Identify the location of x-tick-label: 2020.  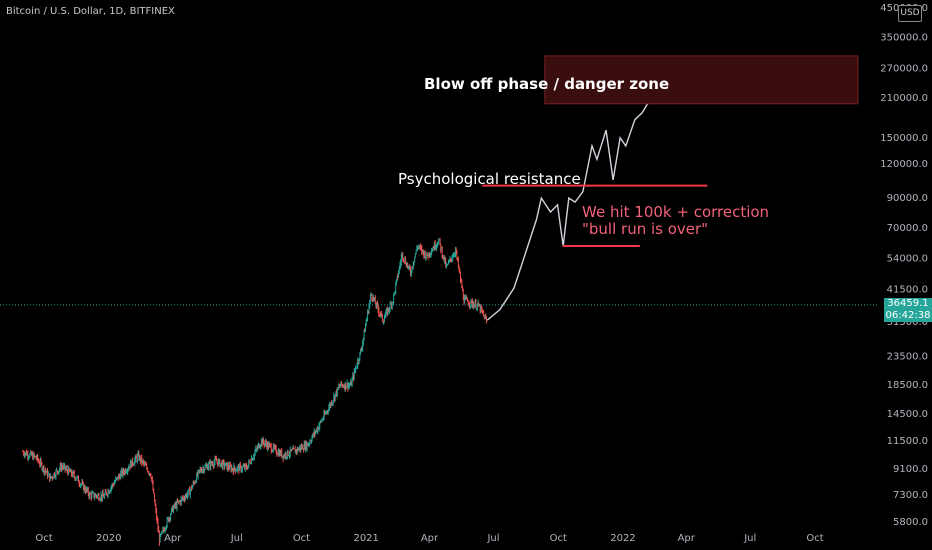
(108, 538).